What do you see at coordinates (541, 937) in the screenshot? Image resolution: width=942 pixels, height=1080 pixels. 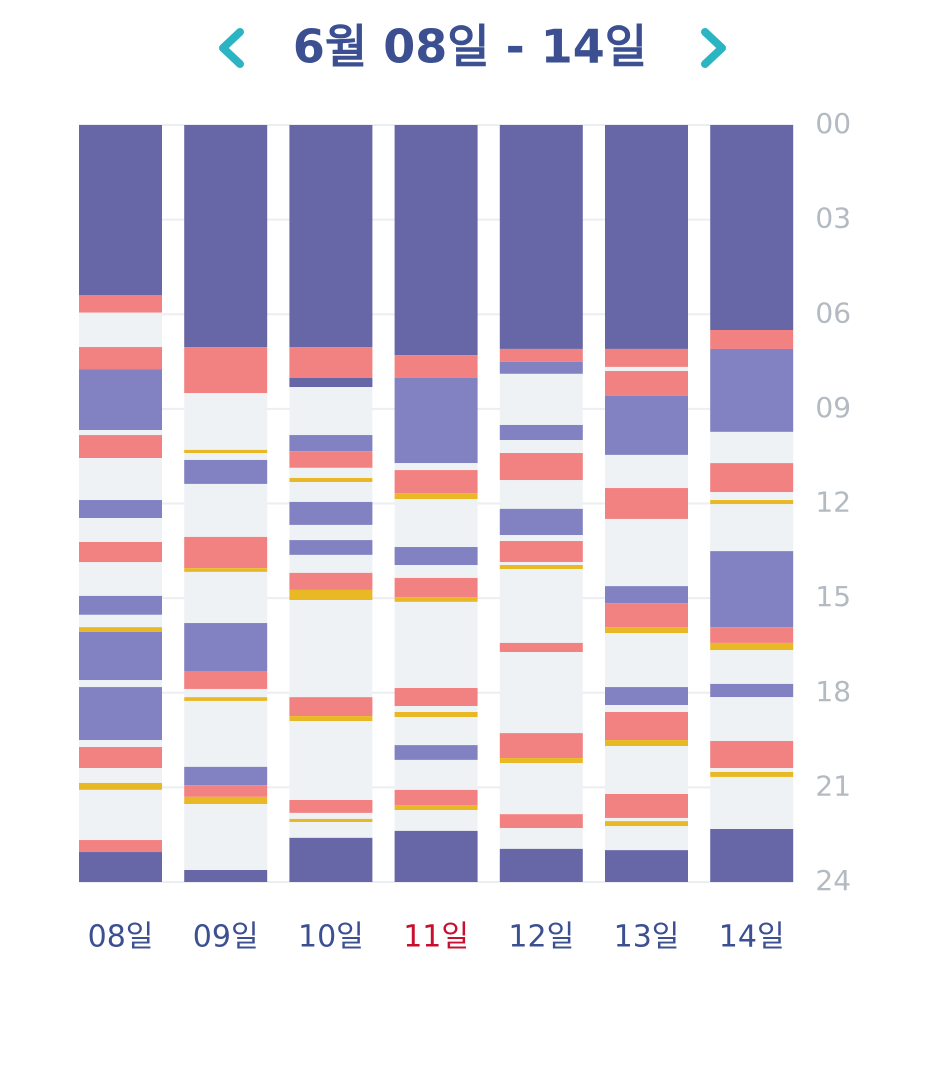 I see `day-label: 12일` at bounding box center [541, 937].